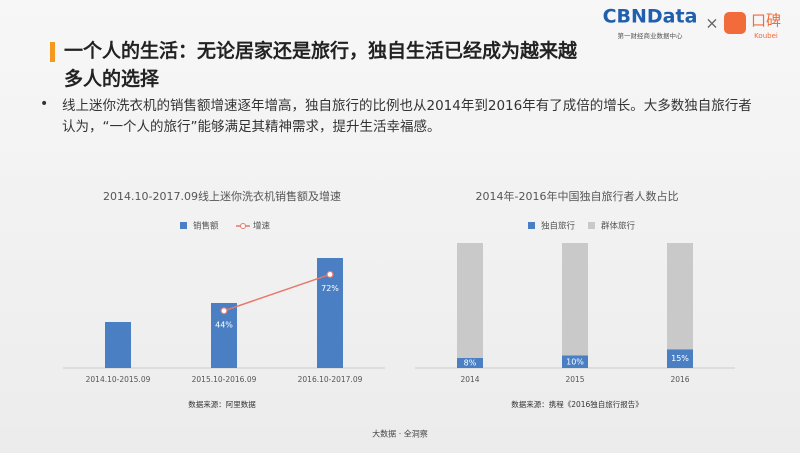 The image size is (800, 453). I want to click on value-label: 10%, so click(575, 361).